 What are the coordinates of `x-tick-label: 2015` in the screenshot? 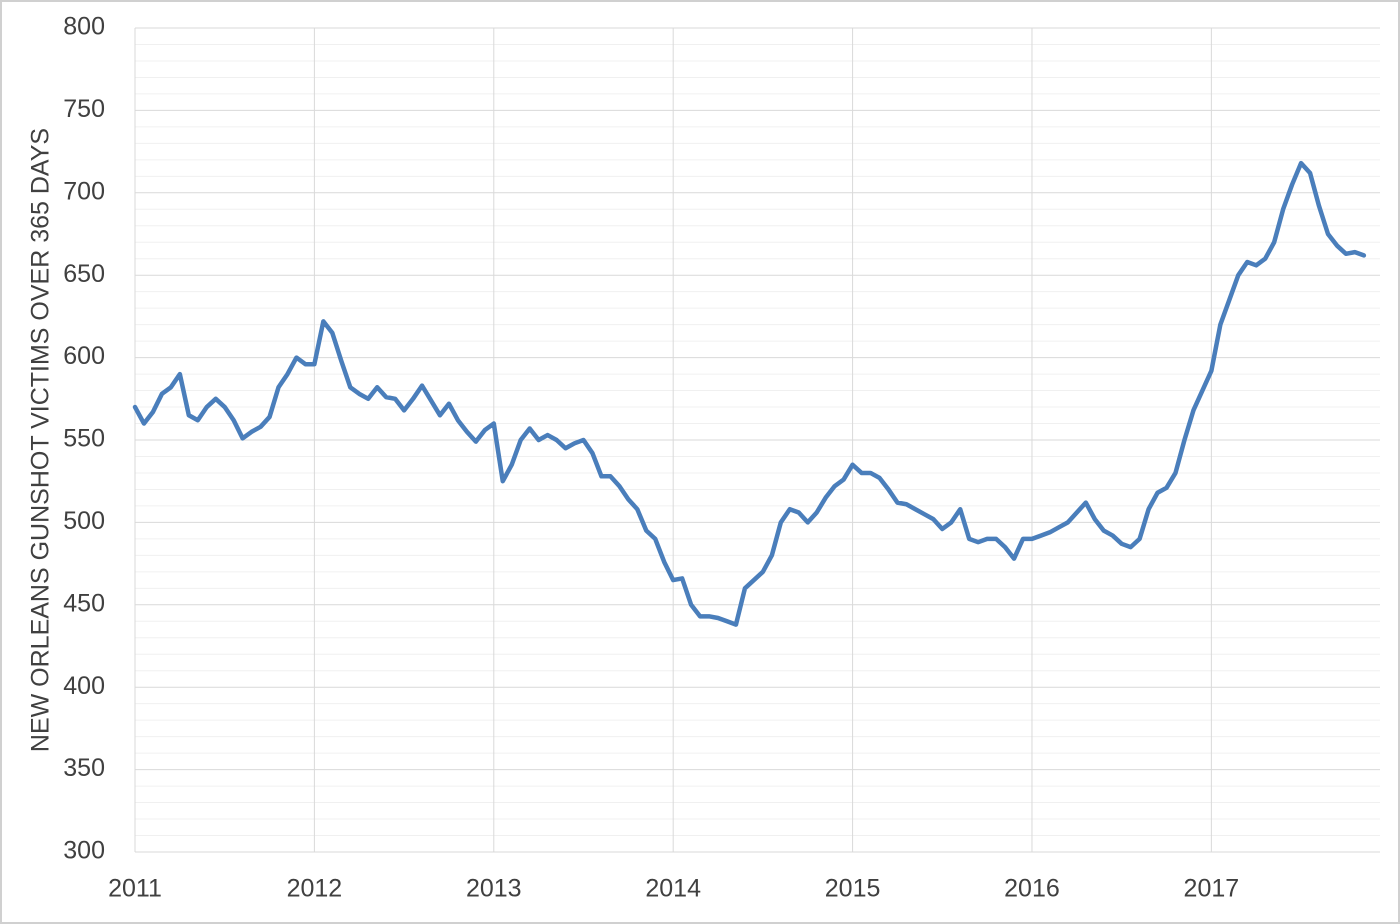 It's located at (853, 889).